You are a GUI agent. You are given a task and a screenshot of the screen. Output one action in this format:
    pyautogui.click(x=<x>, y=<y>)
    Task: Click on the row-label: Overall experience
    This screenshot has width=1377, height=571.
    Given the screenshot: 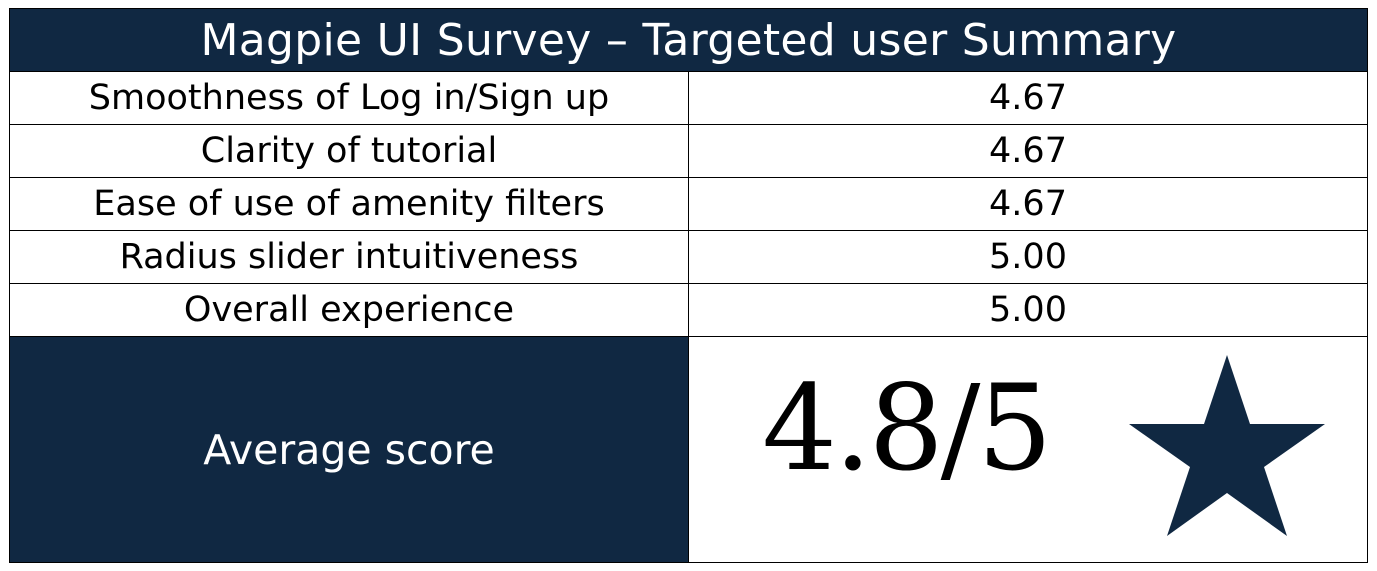 What is the action you would take?
    pyautogui.click(x=349, y=310)
    